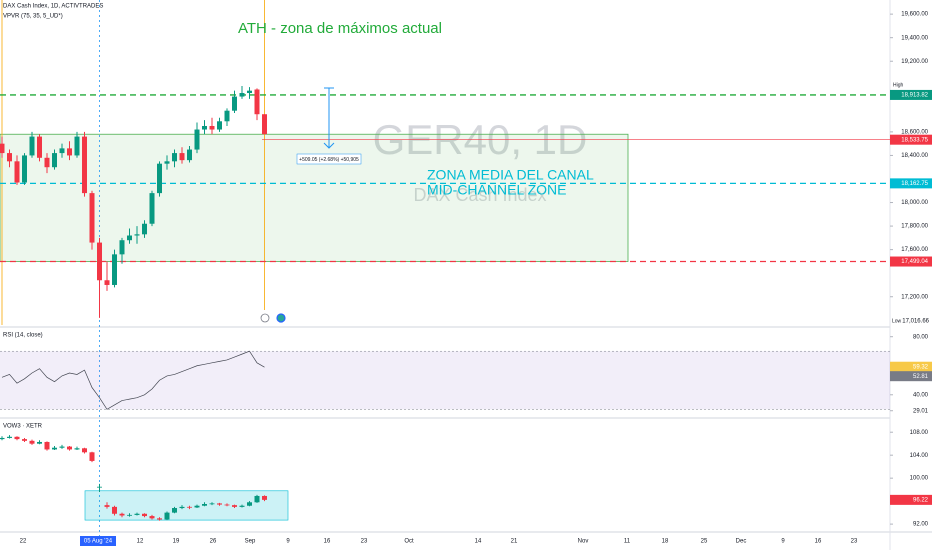 This screenshot has width=932, height=550. Describe the element at coordinates (140, 542) in the screenshot. I see `date-label: 12` at that location.